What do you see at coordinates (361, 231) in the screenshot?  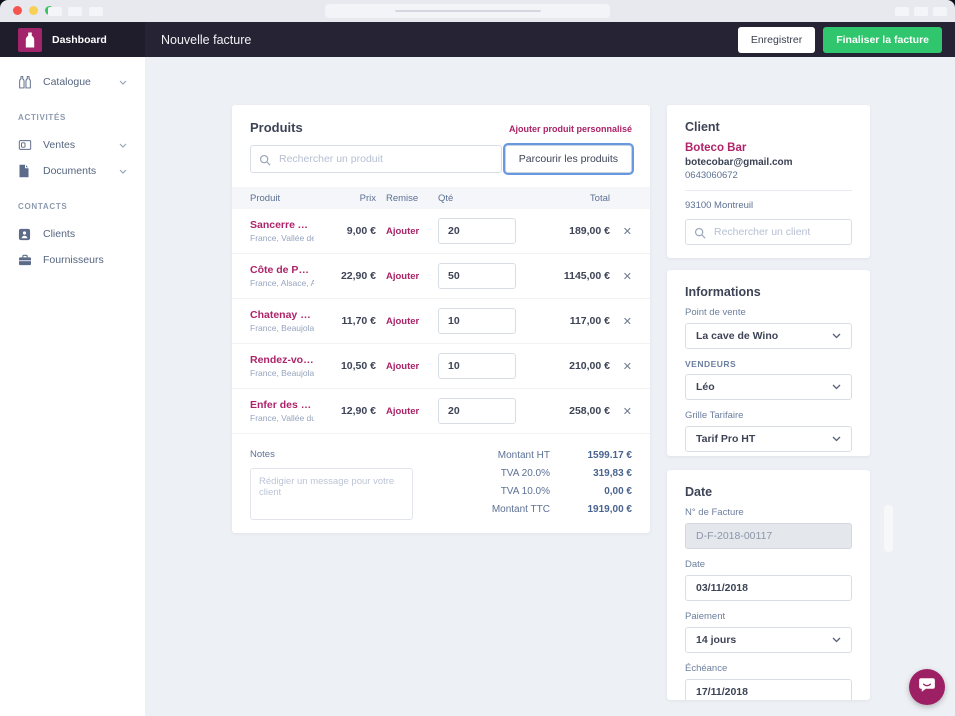 I see `product-price: 9,00 €` at bounding box center [361, 231].